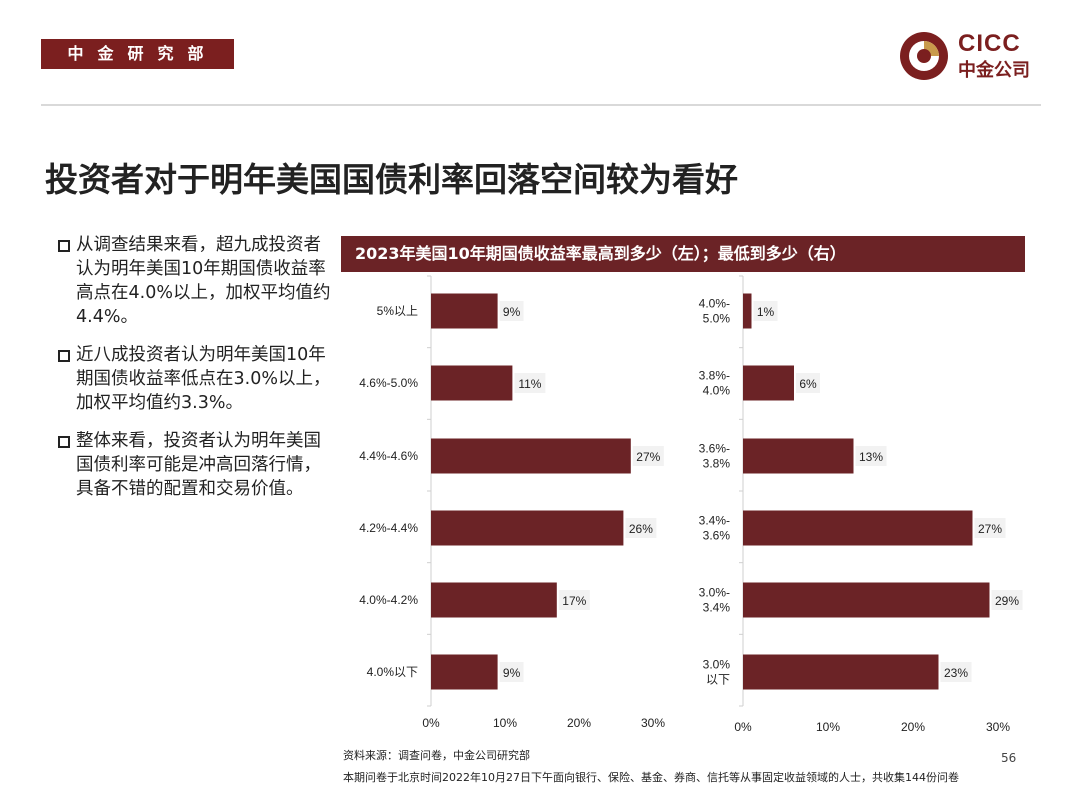 This screenshot has width=1080, height=810. Describe the element at coordinates (1009, 758) in the screenshot. I see `page-number: 56` at that location.